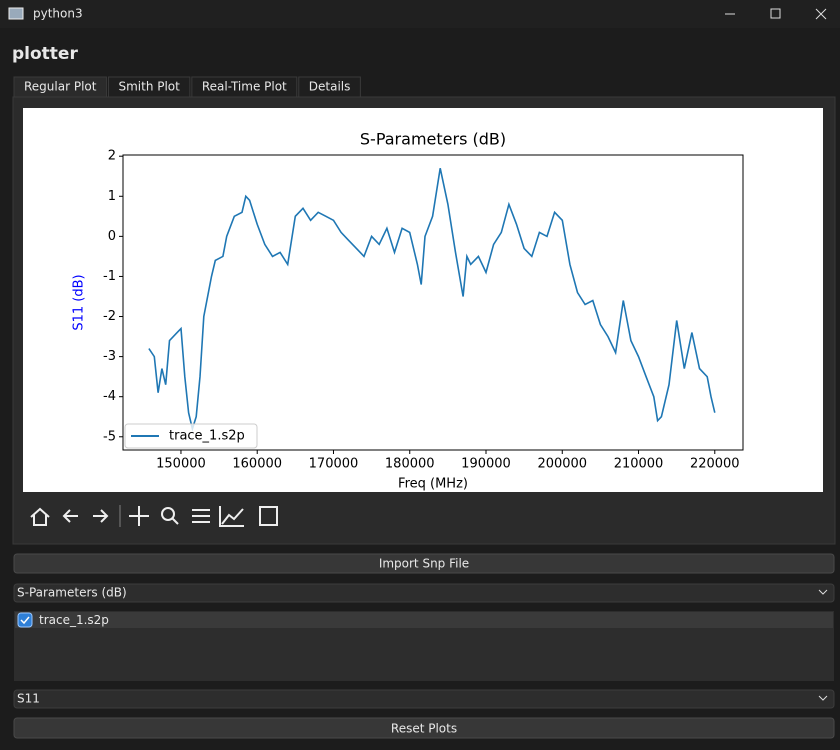 The height and width of the screenshot is (750, 840). I want to click on trace-items: trace_1.s2p, so click(424, 620).